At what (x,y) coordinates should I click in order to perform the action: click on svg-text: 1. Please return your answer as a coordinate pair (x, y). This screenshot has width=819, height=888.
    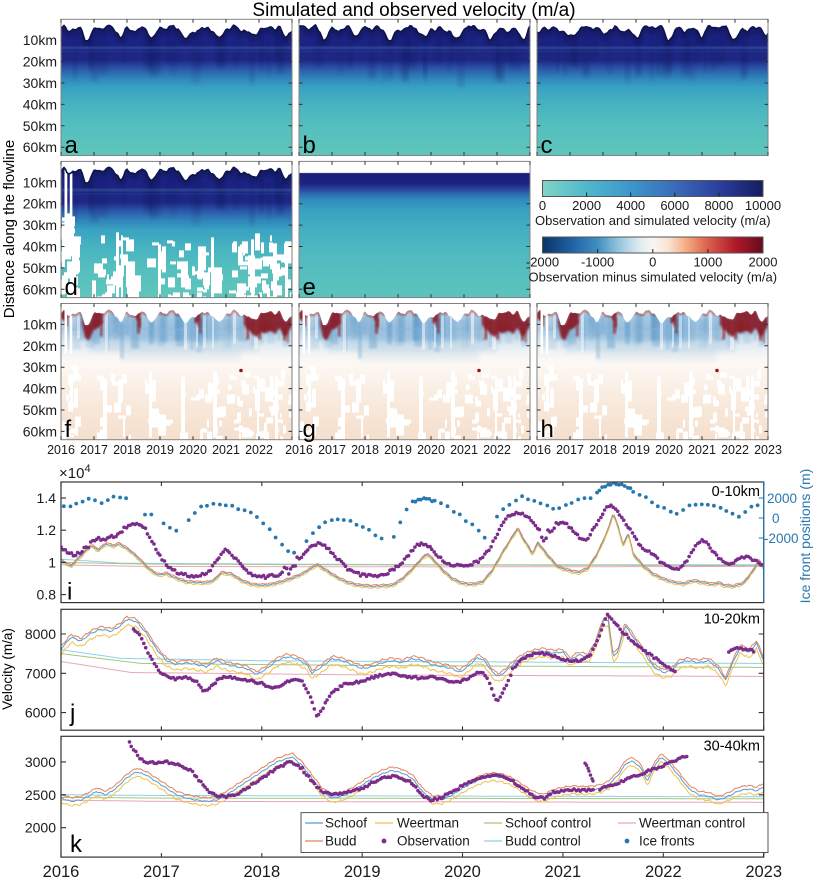
    Looking at the image, I should click on (52, 562).